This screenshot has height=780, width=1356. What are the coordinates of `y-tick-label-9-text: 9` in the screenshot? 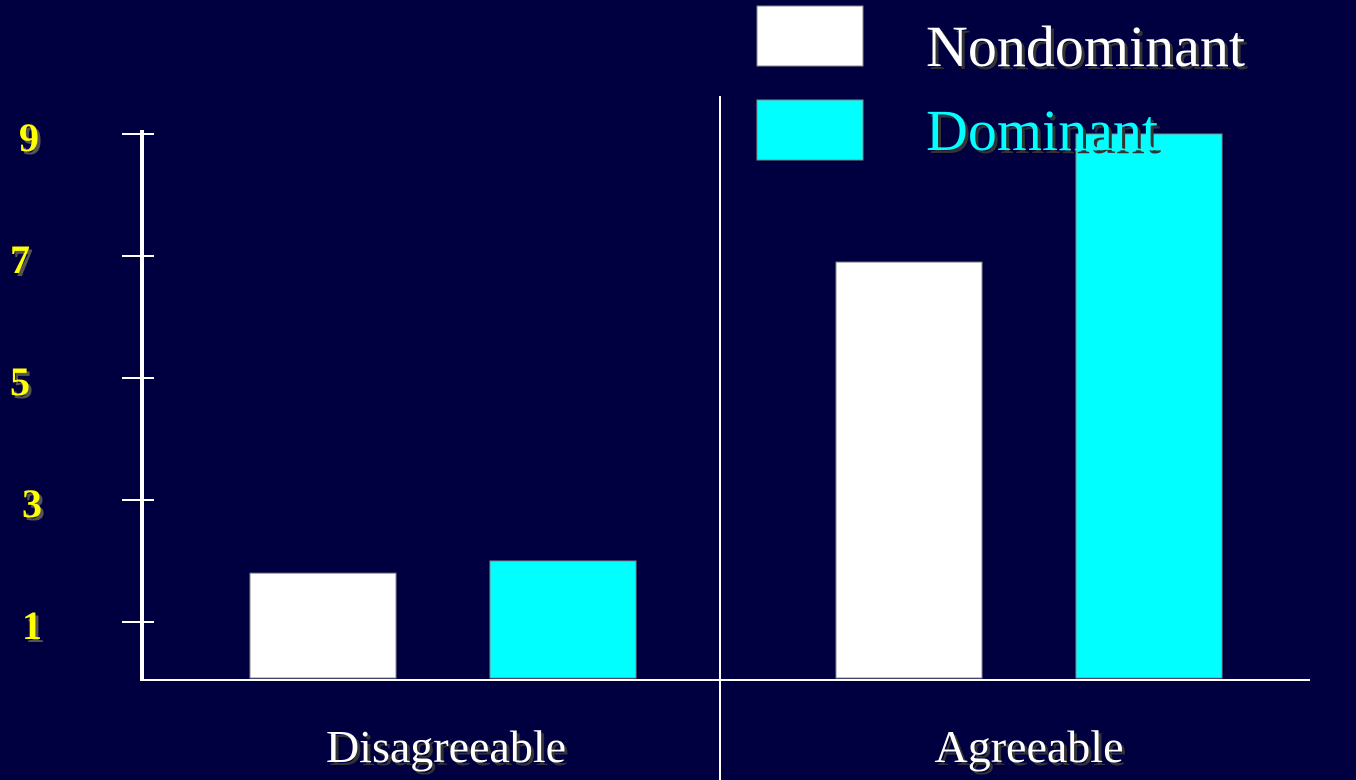 It's located at (29, 137).